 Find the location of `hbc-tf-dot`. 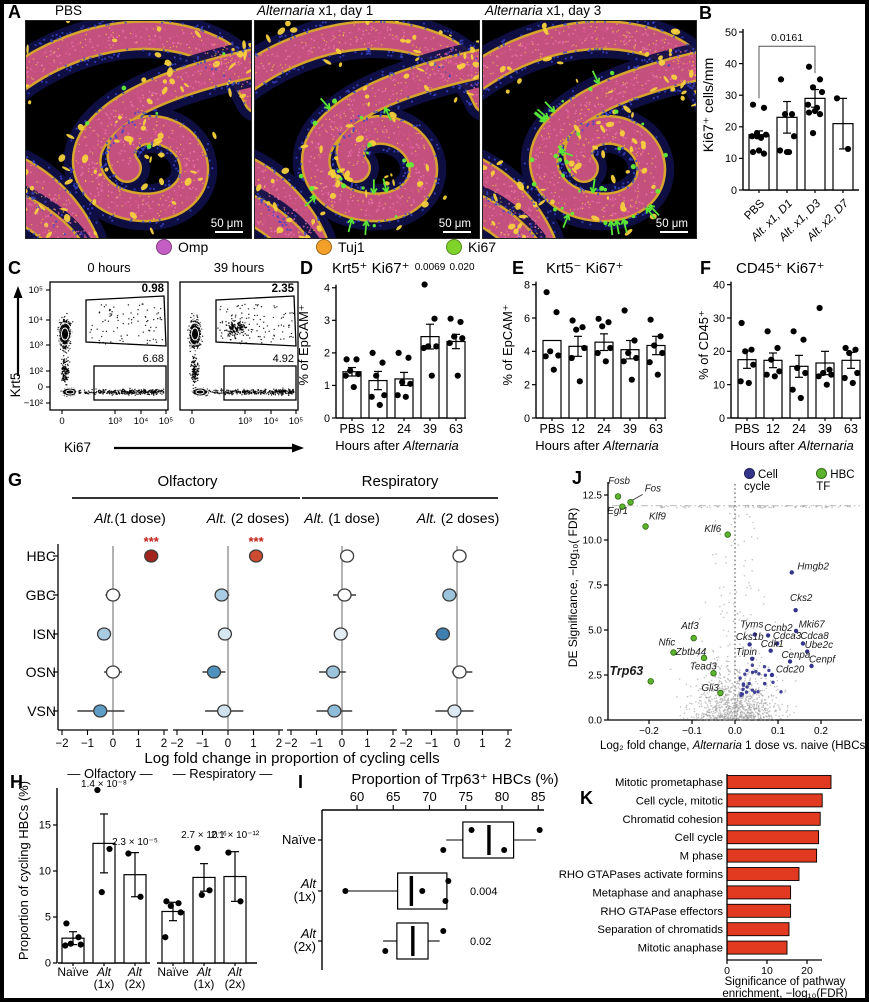

hbc-tf-dot is located at coordinates (822, 473).